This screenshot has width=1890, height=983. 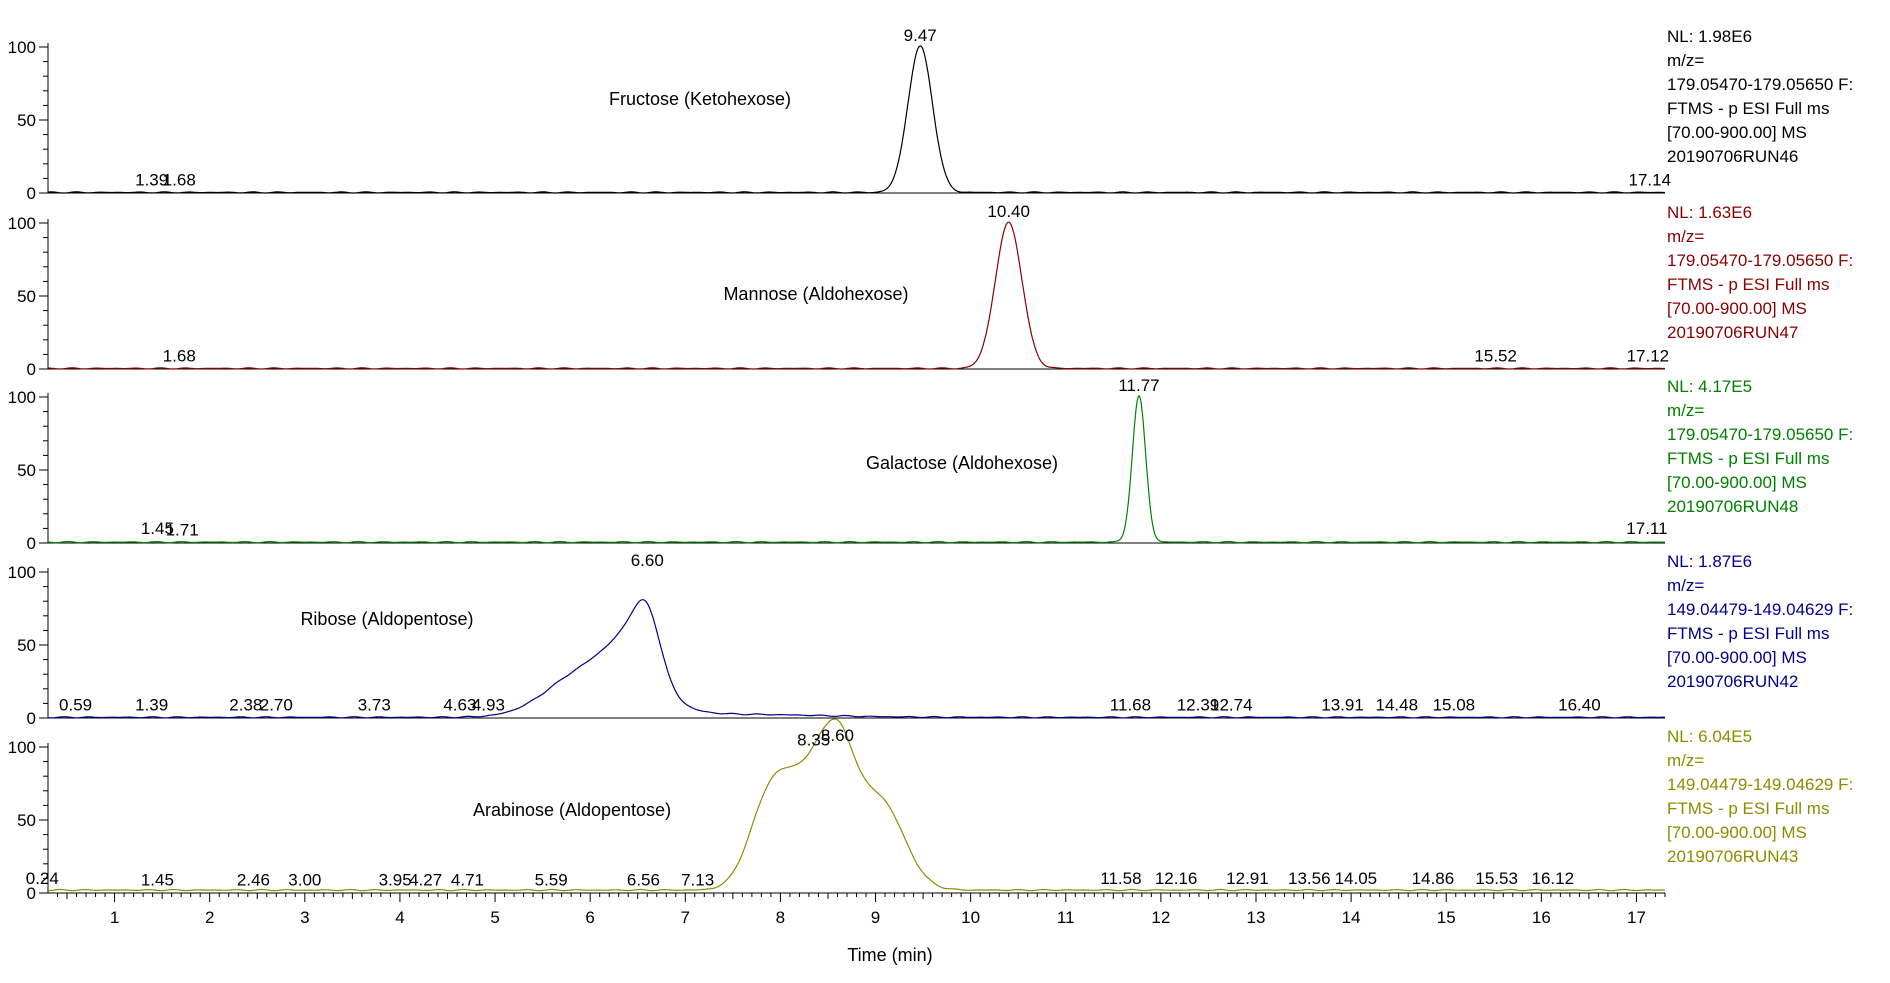 I want to click on peak-label: 1.71, so click(x=182, y=530).